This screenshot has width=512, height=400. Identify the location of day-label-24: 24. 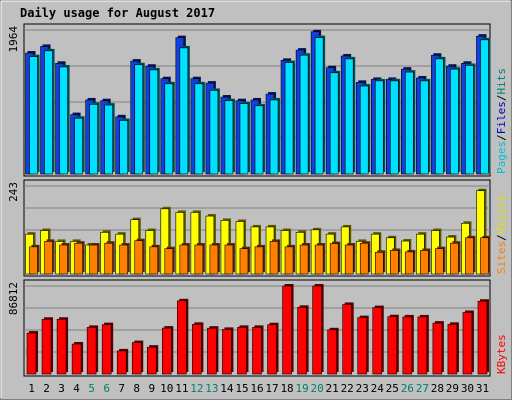
(378, 388).